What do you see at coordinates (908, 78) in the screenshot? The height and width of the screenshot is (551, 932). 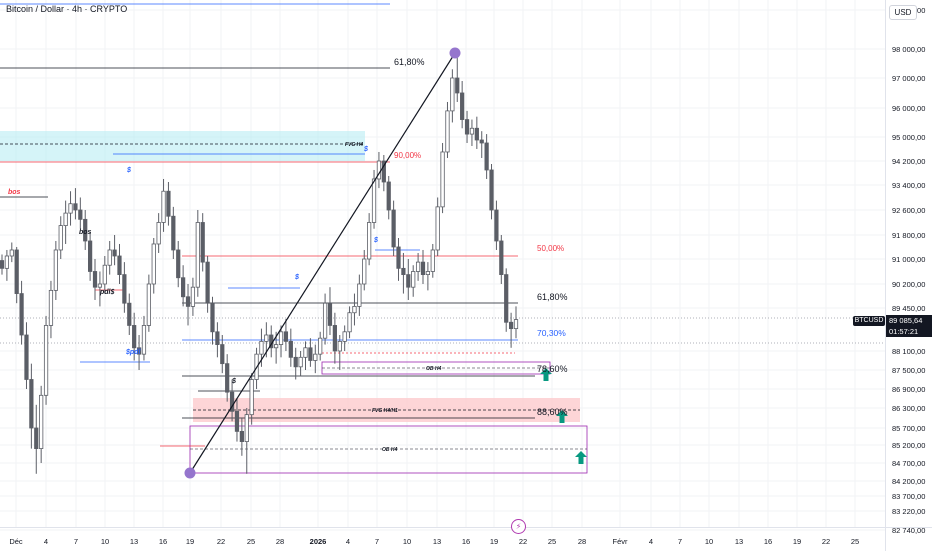 I see `y-tick-2: 97 000,00` at bounding box center [908, 78].